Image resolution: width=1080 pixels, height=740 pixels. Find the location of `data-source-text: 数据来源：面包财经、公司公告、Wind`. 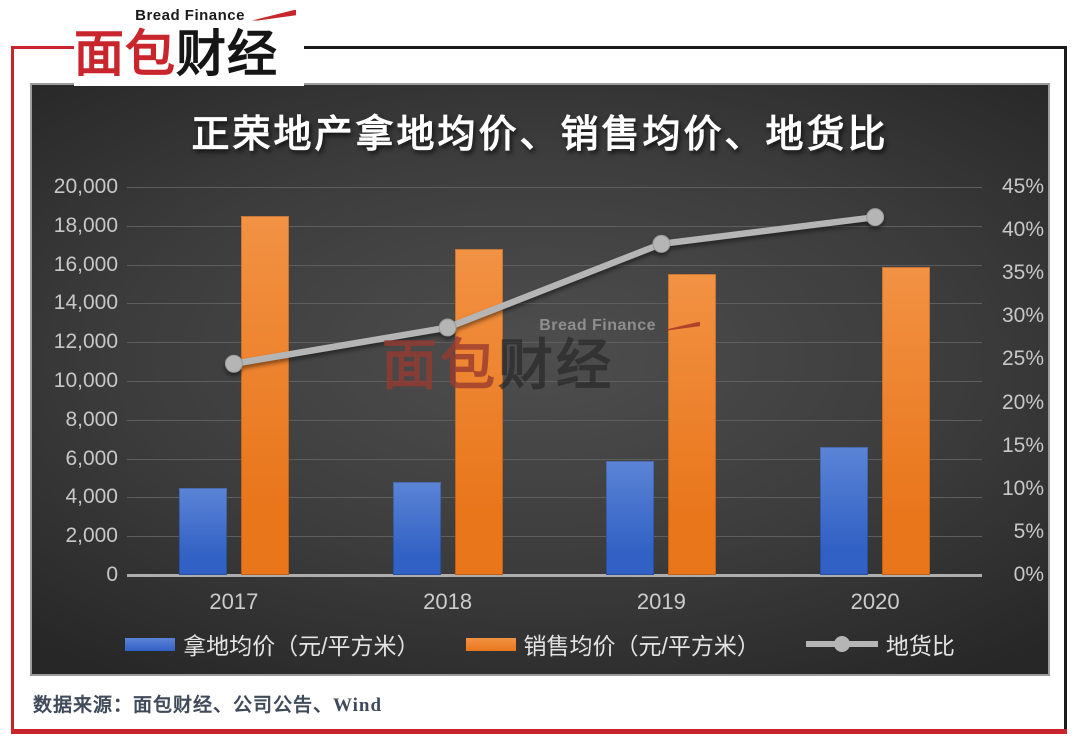

data-source-text: 数据来源：面包财经、公司公告、Wind is located at coordinates (208, 705).